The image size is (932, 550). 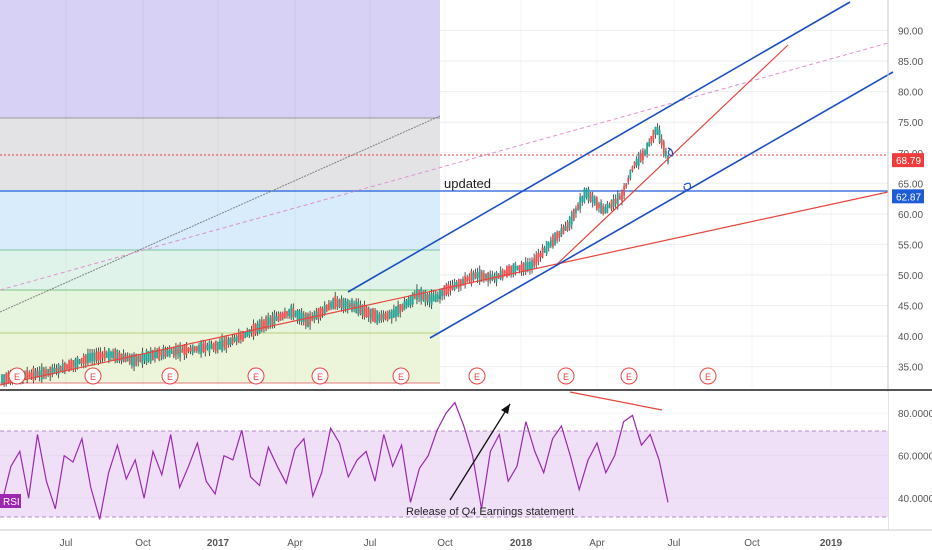 What do you see at coordinates (752, 543) in the screenshot?
I see `time-tick-label: Oct` at bounding box center [752, 543].